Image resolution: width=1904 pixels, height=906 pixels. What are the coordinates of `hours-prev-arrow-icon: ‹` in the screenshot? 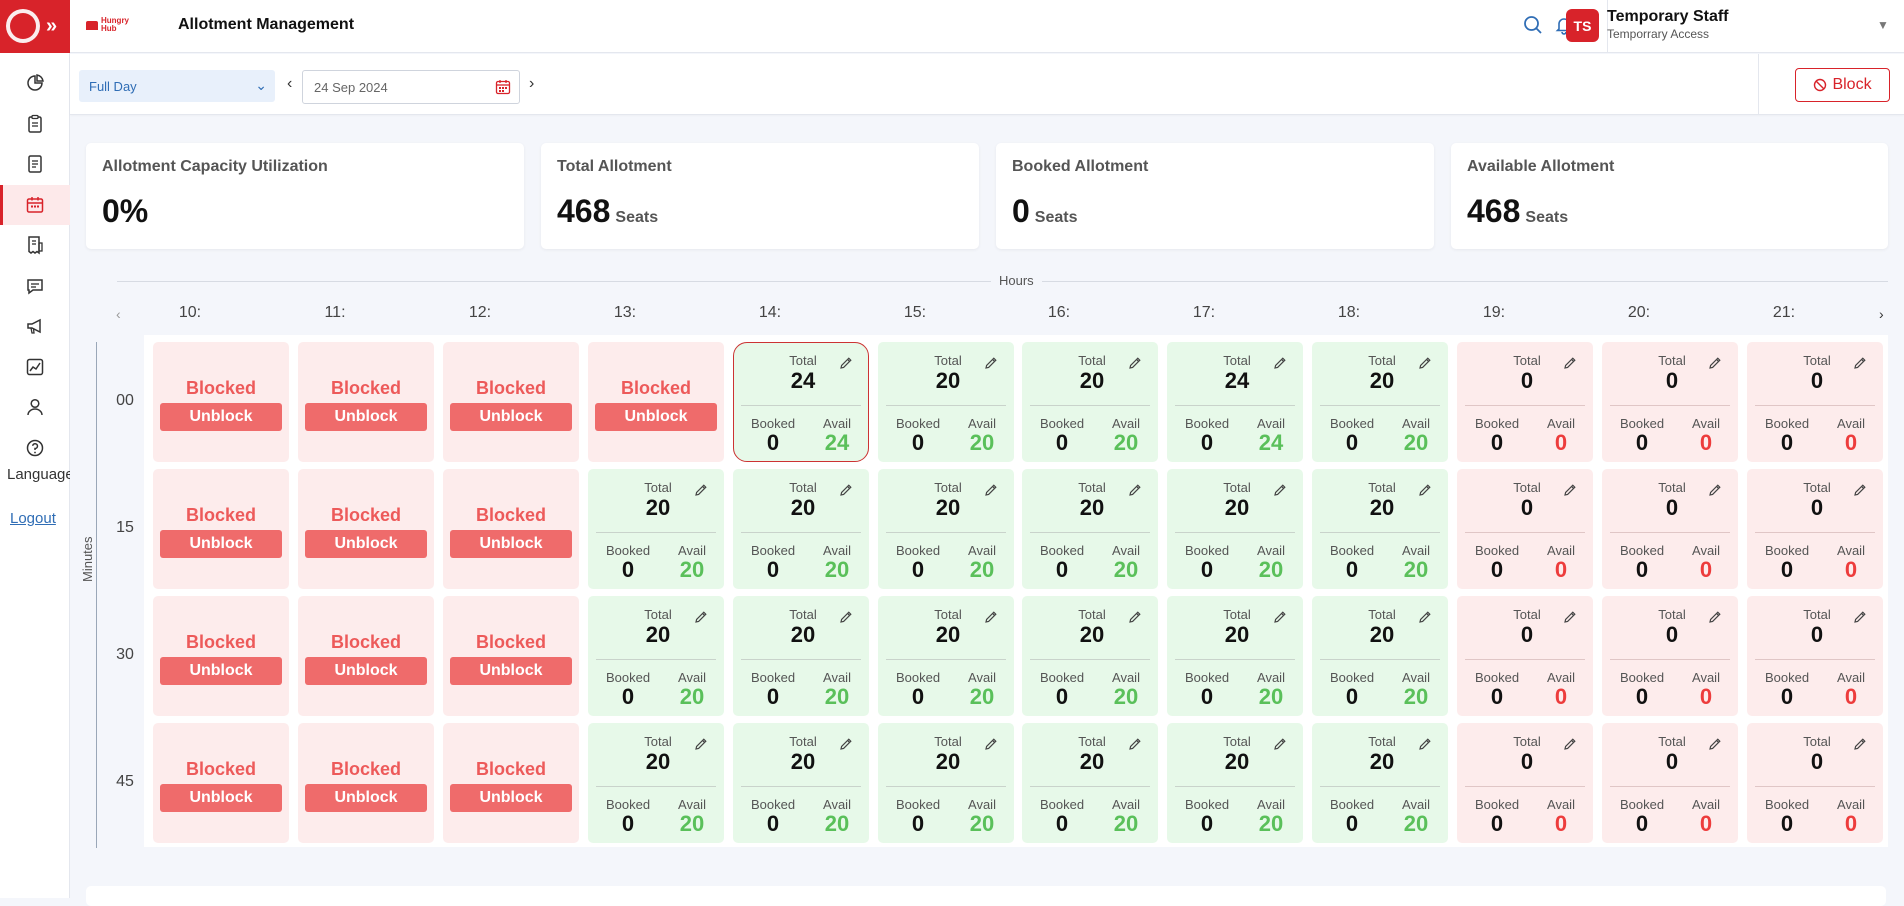 It's located at (118, 314).